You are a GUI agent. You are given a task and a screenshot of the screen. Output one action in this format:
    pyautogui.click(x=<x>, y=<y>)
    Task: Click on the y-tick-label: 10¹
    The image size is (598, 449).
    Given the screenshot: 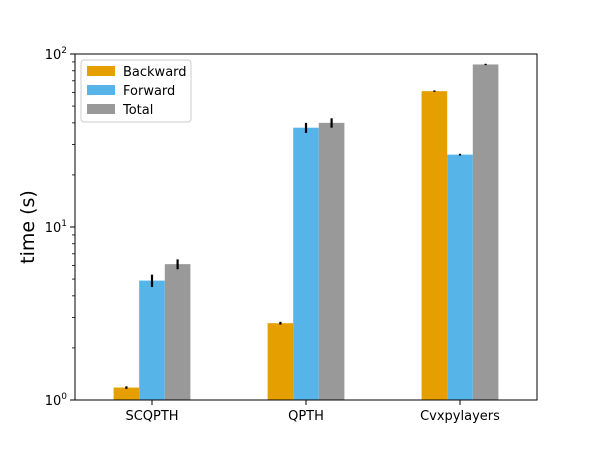 What is the action you would take?
    pyautogui.click(x=56, y=227)
    